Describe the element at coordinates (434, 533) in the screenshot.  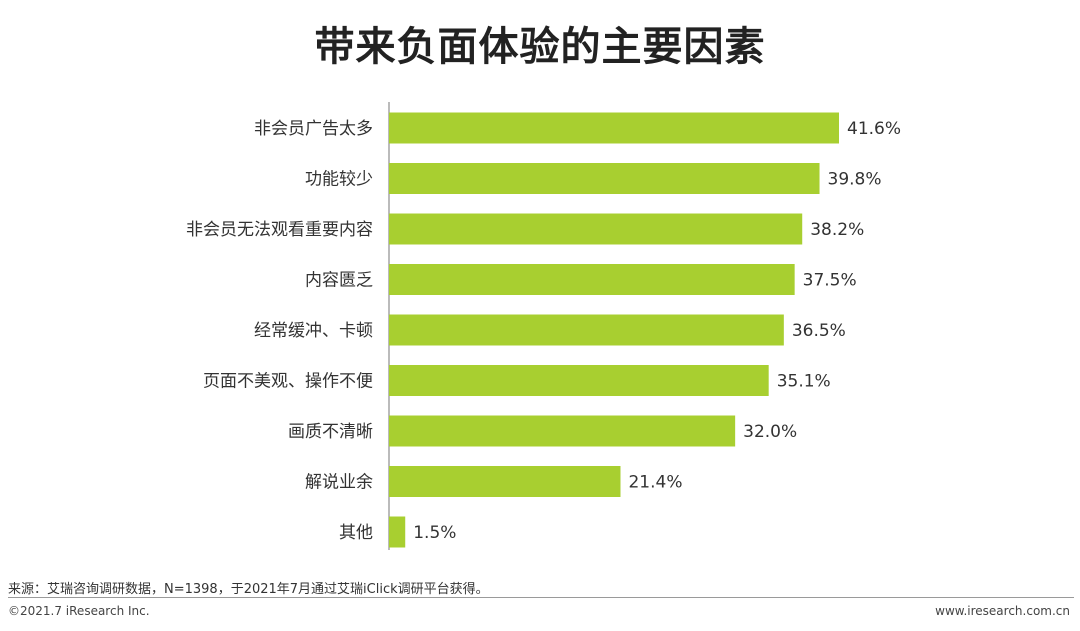
I see `value-label: 1.5%` at that location.